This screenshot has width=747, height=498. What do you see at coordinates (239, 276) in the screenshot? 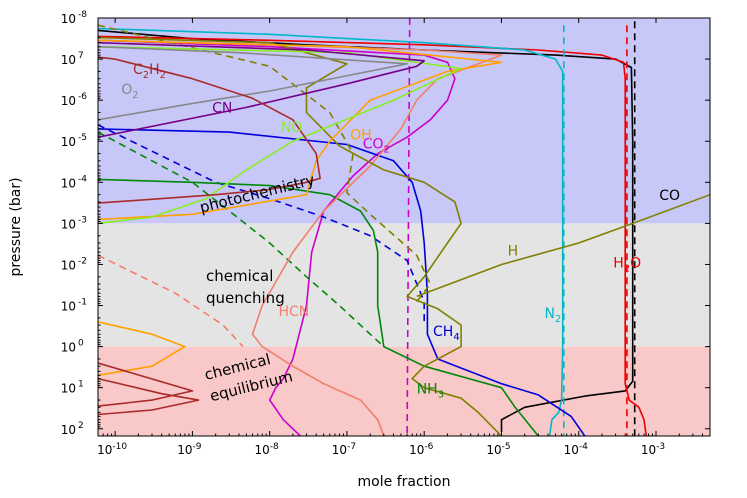
I see `region-label-line: chemical` at bounding box center [239, 276].